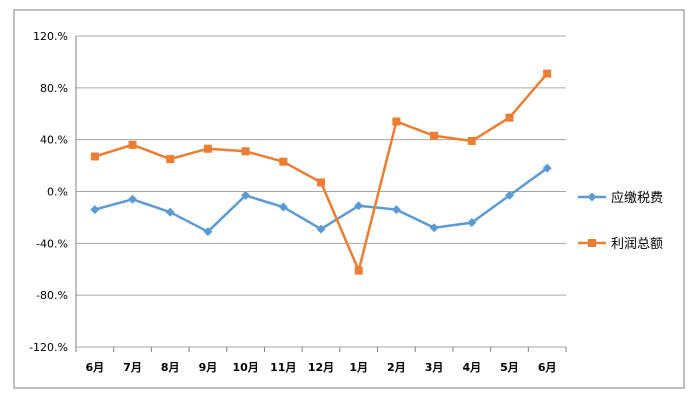  I want to click on y-tick-label: 40.%, so click(54, 140).